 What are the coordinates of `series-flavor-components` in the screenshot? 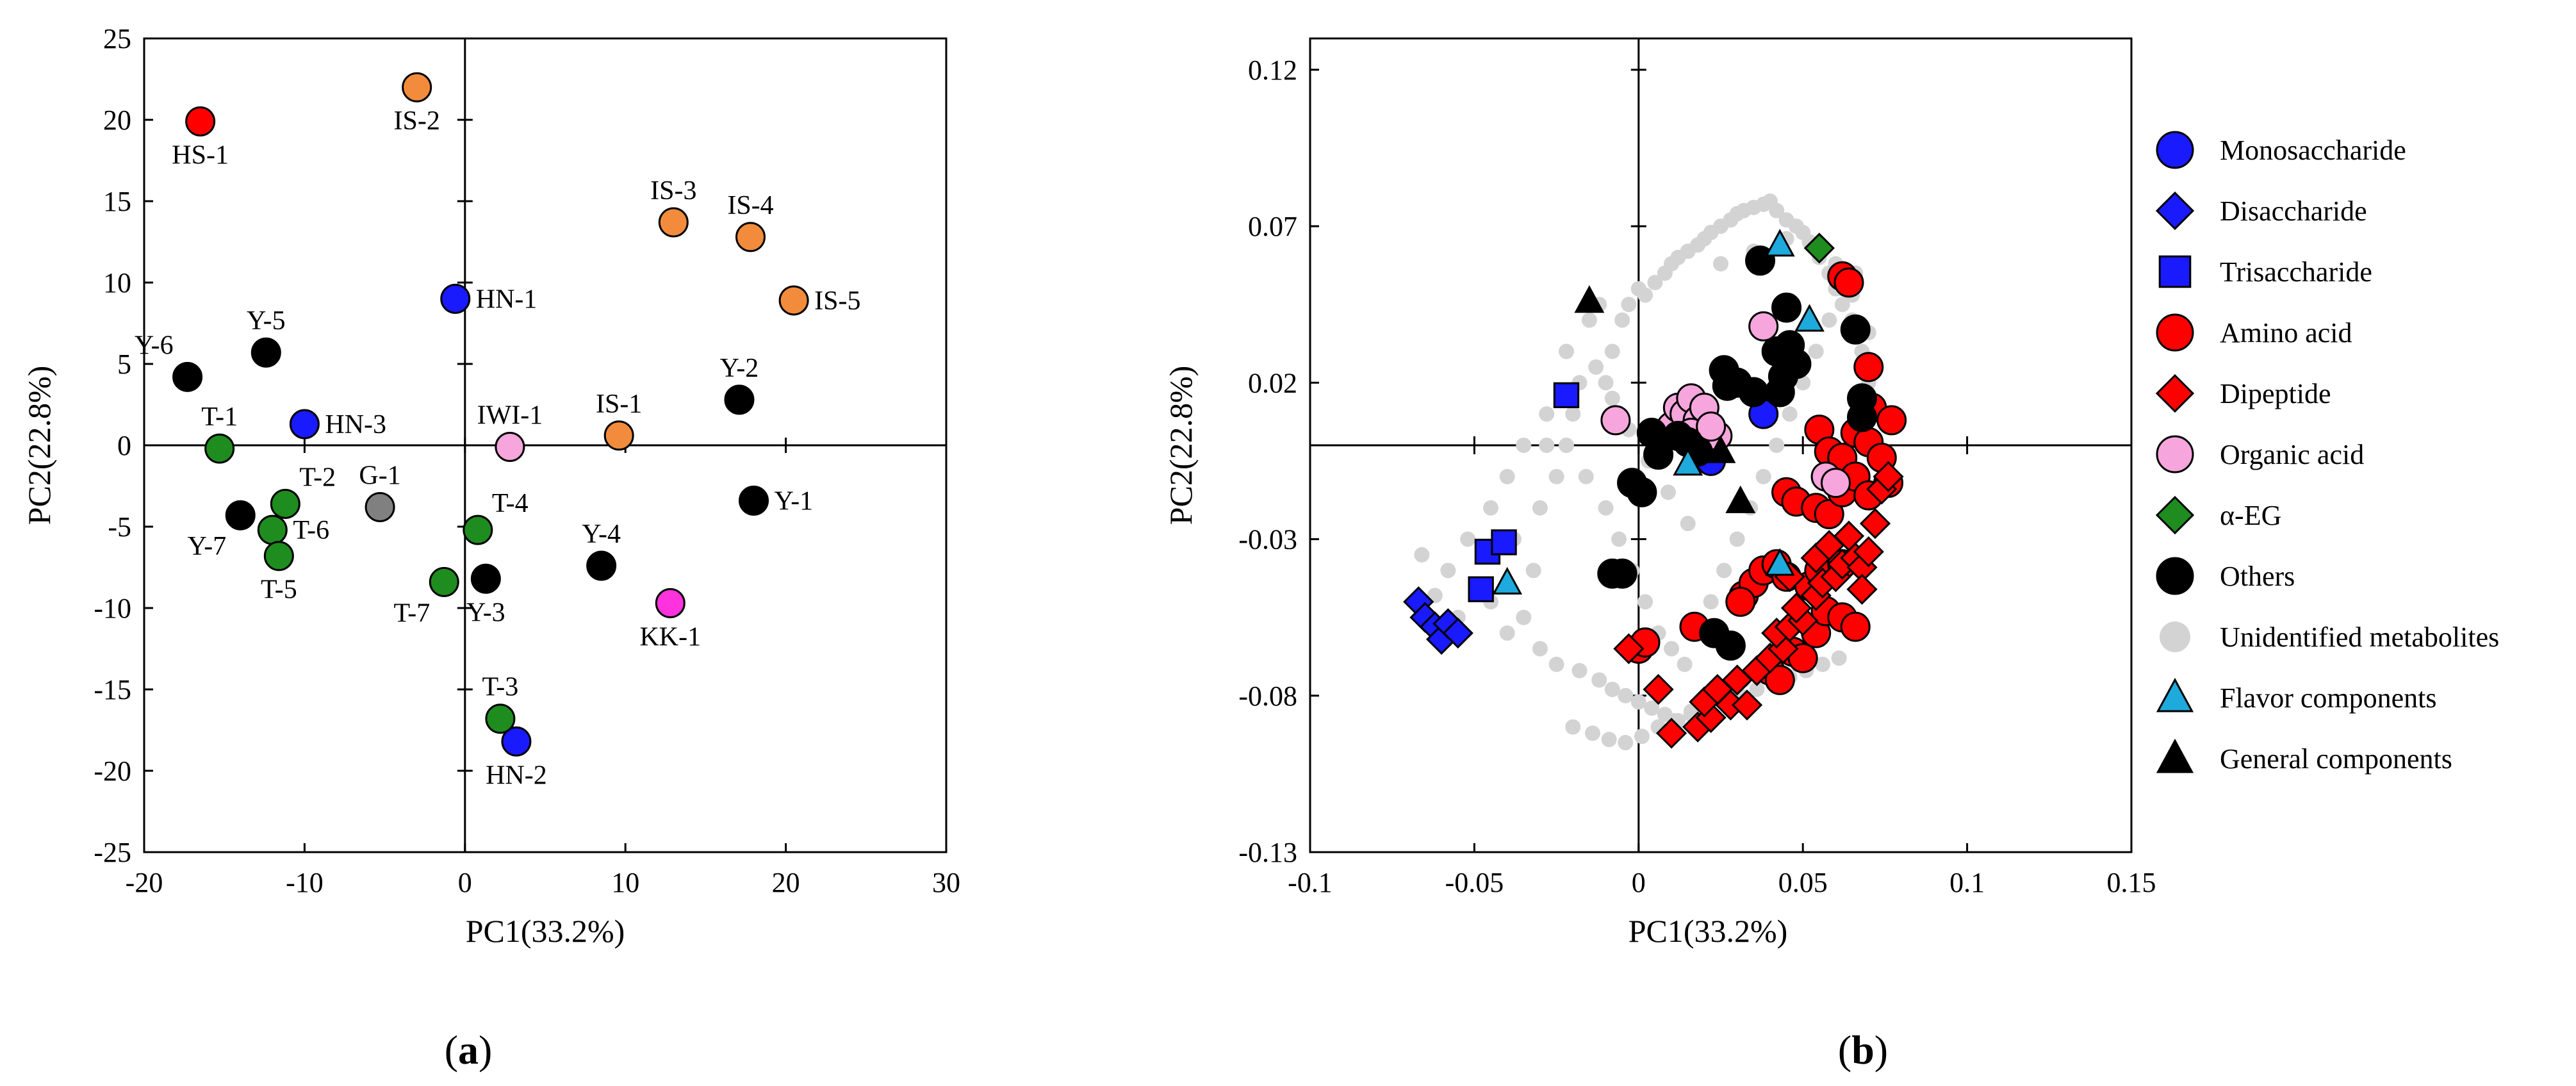 It's located at (1659, 412).